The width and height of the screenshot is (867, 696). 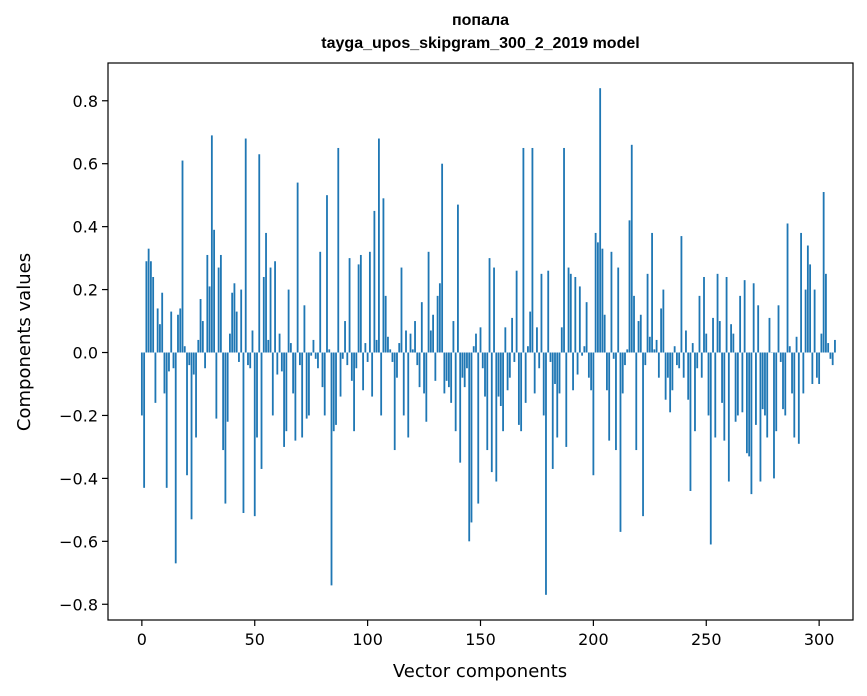 What do you see at coordinates (85, 353) in the screenshot?
I see `y-tick-label: 0.0` at bounding box center [85, 353].